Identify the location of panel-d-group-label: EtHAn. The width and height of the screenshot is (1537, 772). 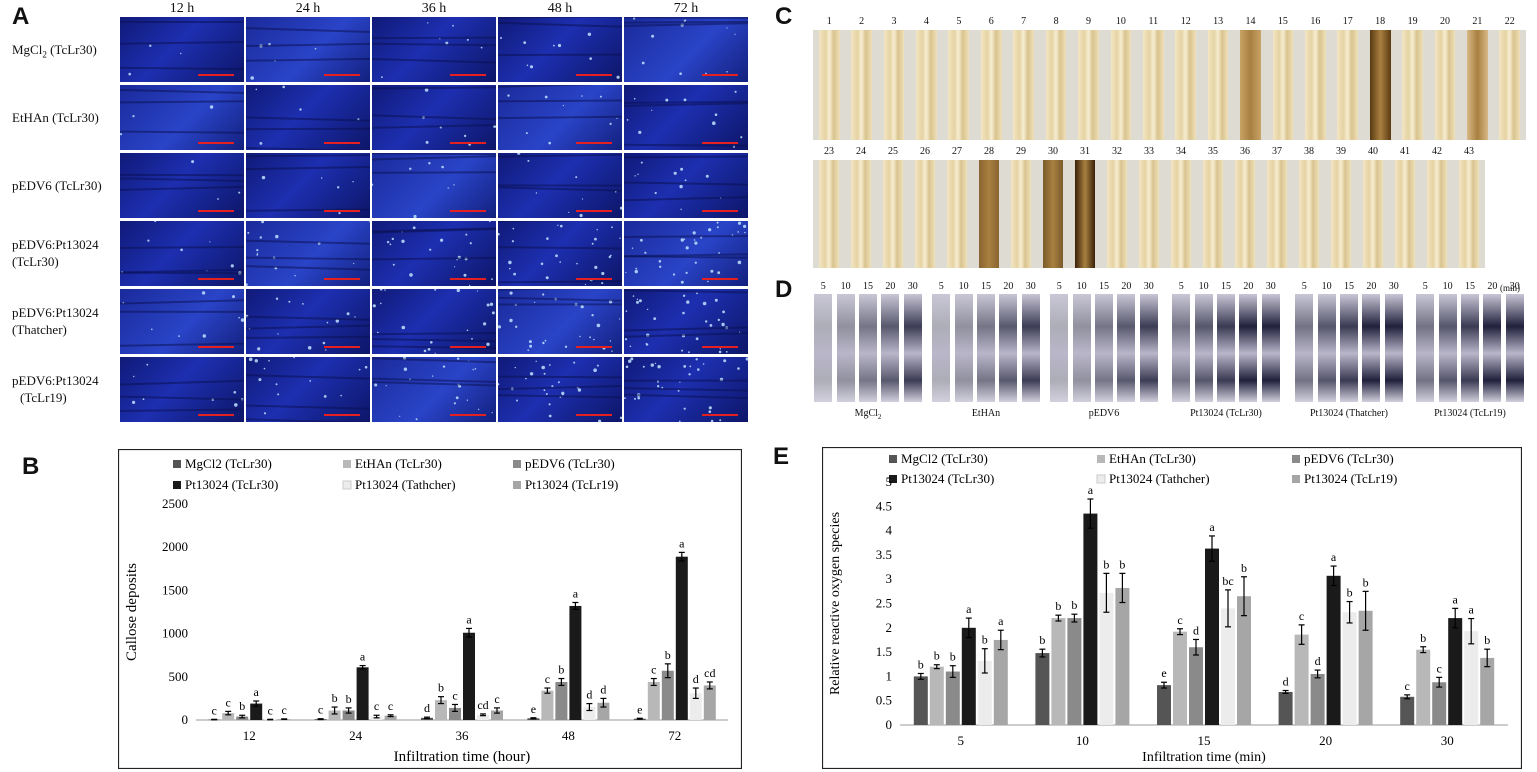
(986, 413).